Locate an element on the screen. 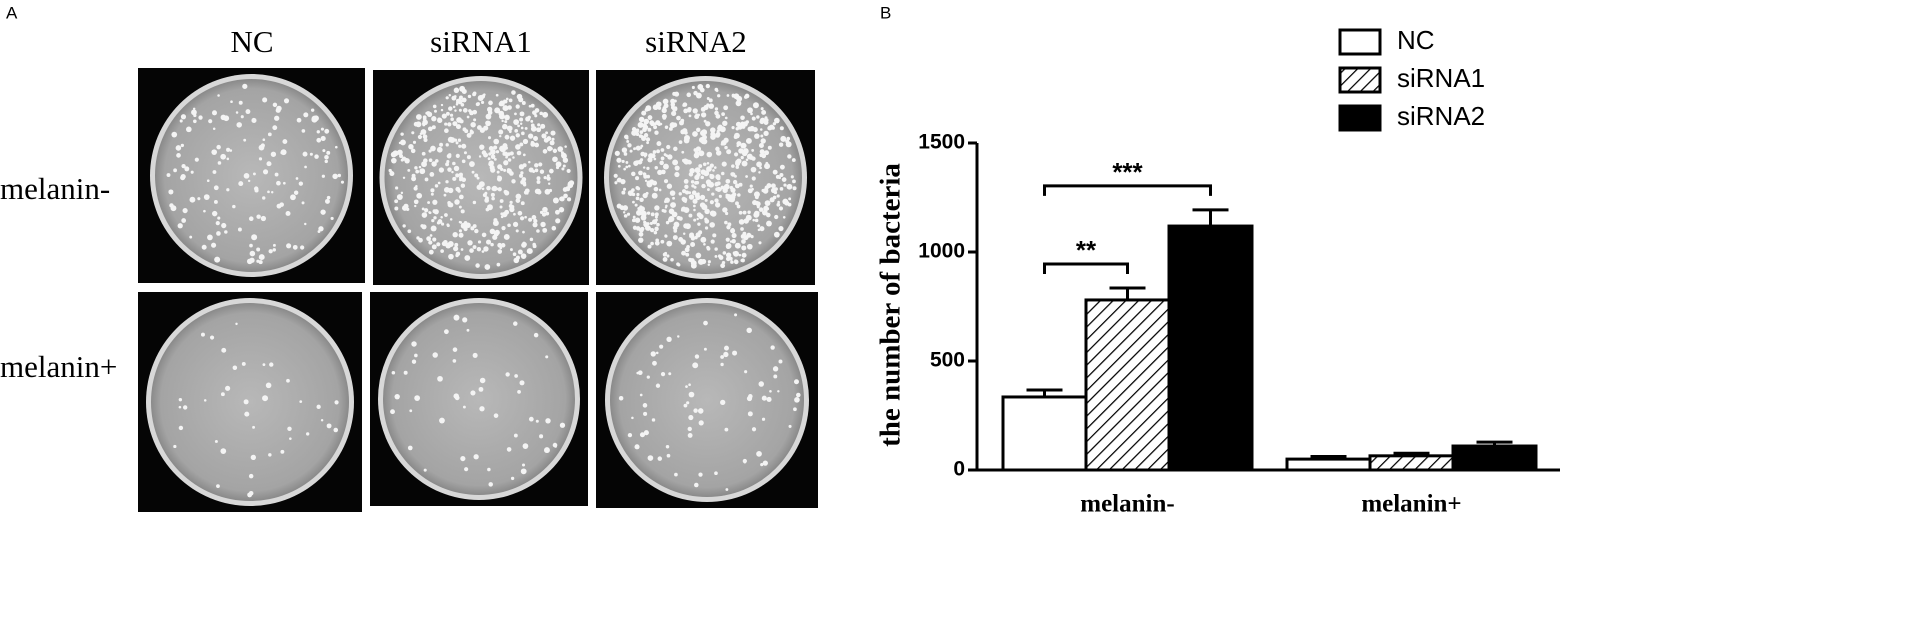  y-tick-label: 1500 is located at coordinates (941, 142).